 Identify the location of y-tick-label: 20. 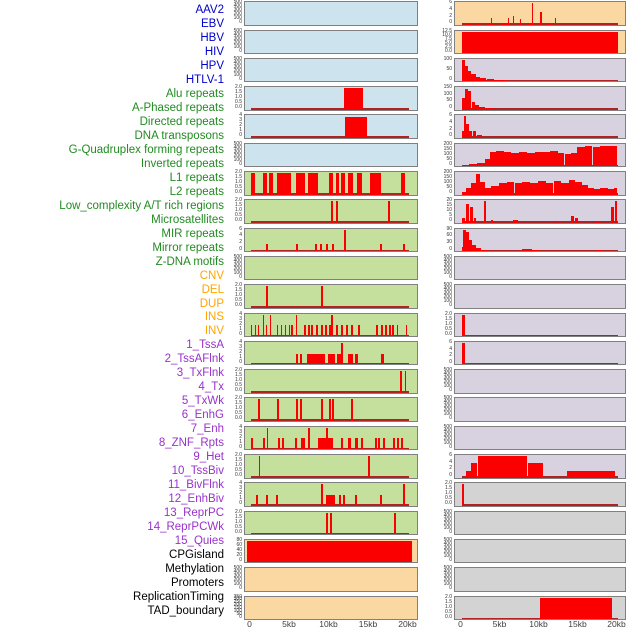
(449, 200).